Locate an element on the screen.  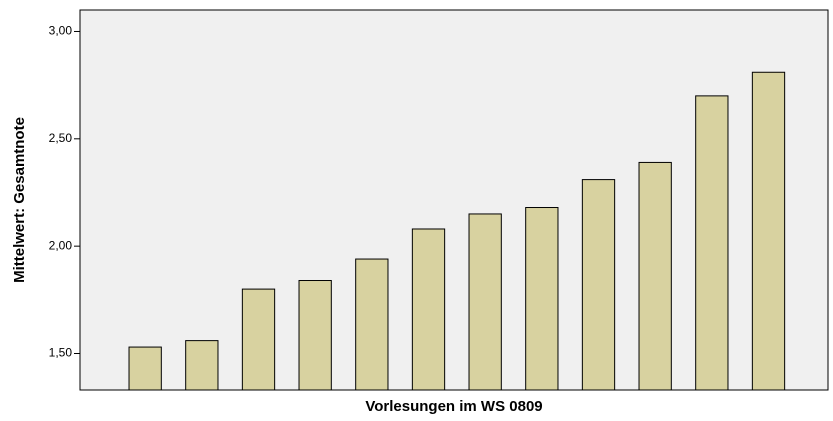
y-tick-label: 3,00 is located at coordinates (61, 31).